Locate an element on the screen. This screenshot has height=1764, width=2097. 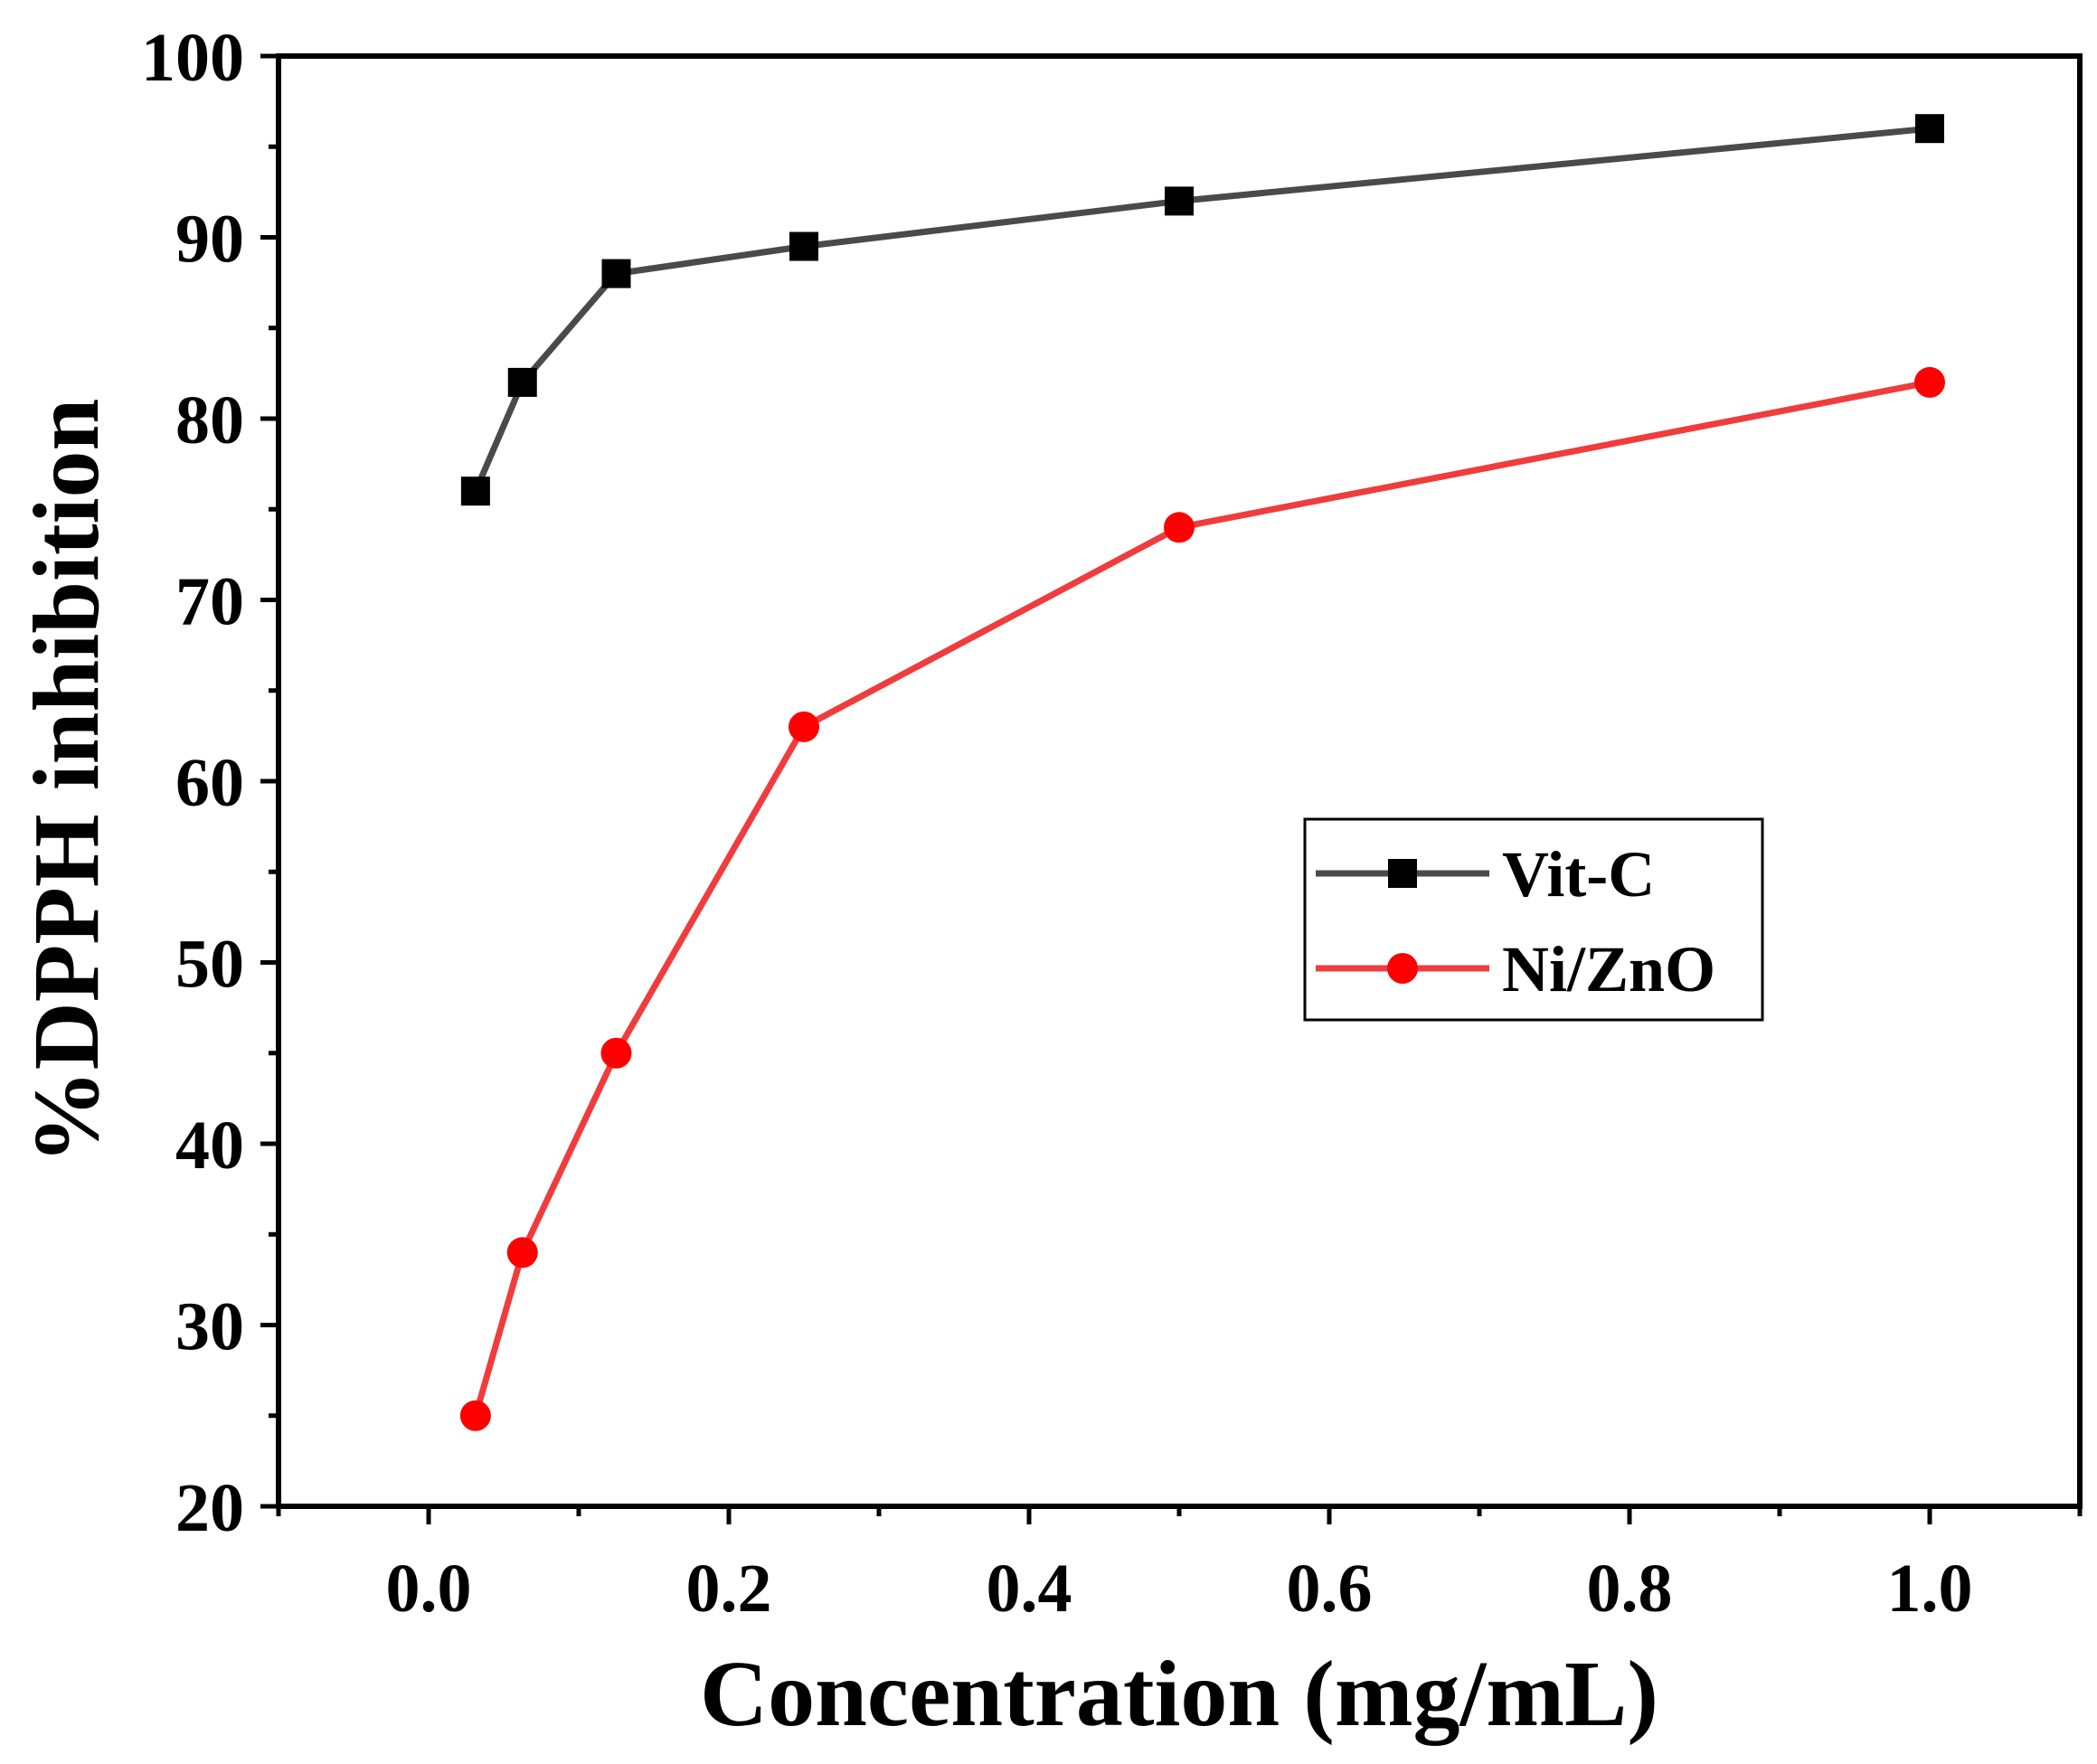
legend-marker-ni-zno is located at coordinates (1402, 969).